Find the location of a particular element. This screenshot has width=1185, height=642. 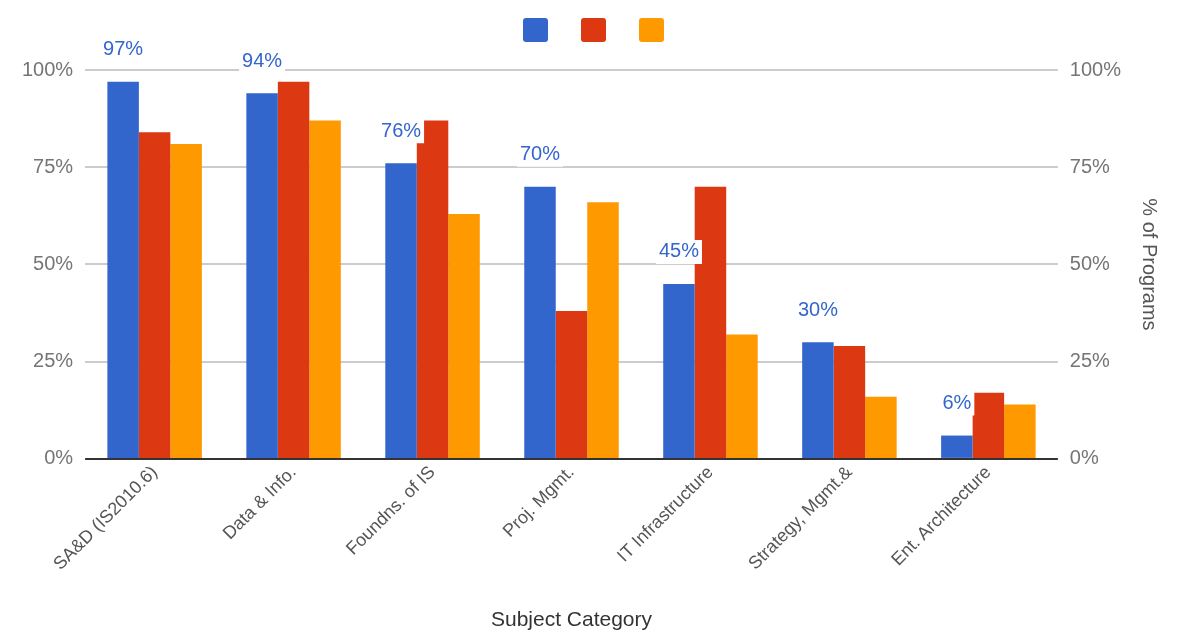

y-tick-label: 25% is located at coordinates (53, 360).